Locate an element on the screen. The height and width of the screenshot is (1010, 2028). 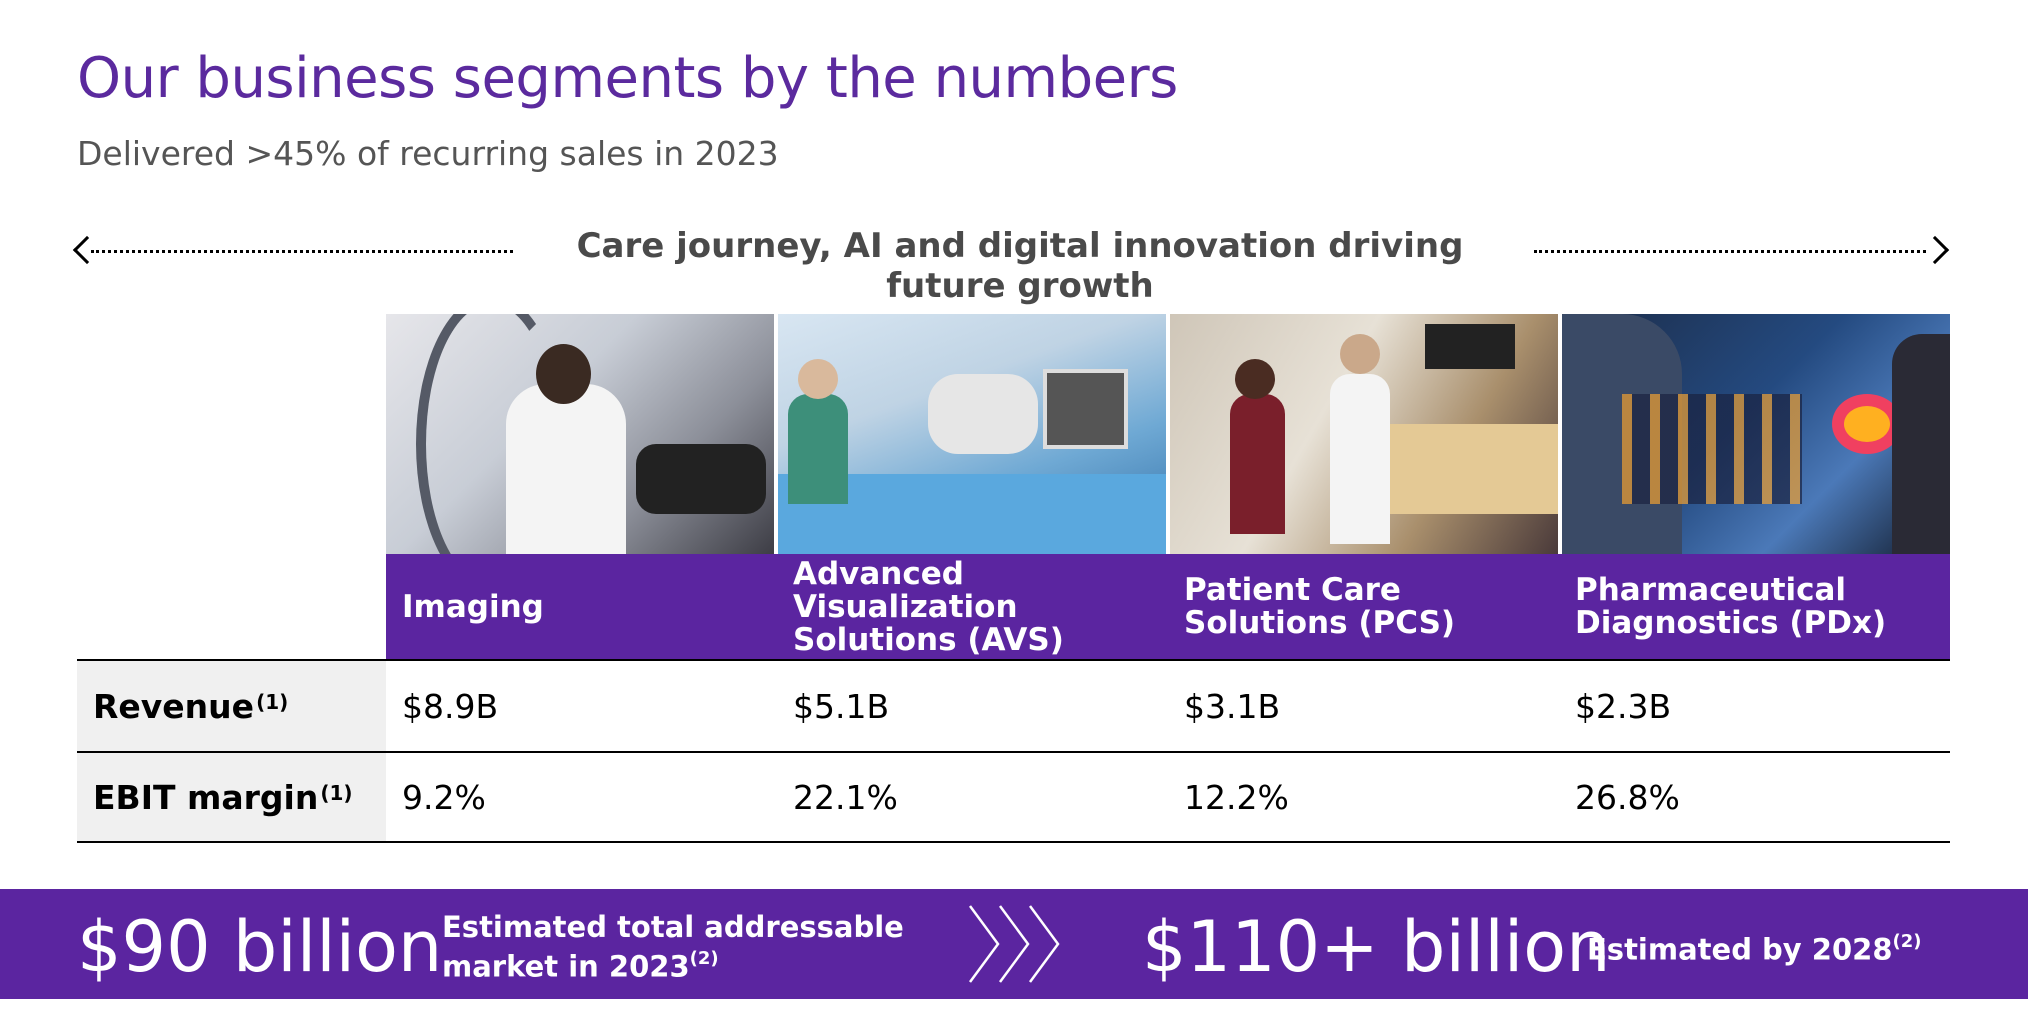
ebit-margin-label: EBIT margin (1) is located at coordinates (231, 797).